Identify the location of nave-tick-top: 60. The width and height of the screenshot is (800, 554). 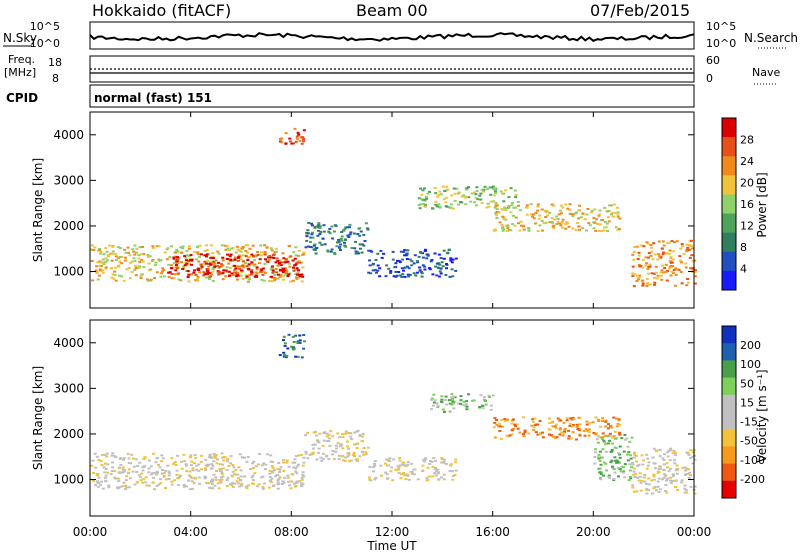
(713, 60).